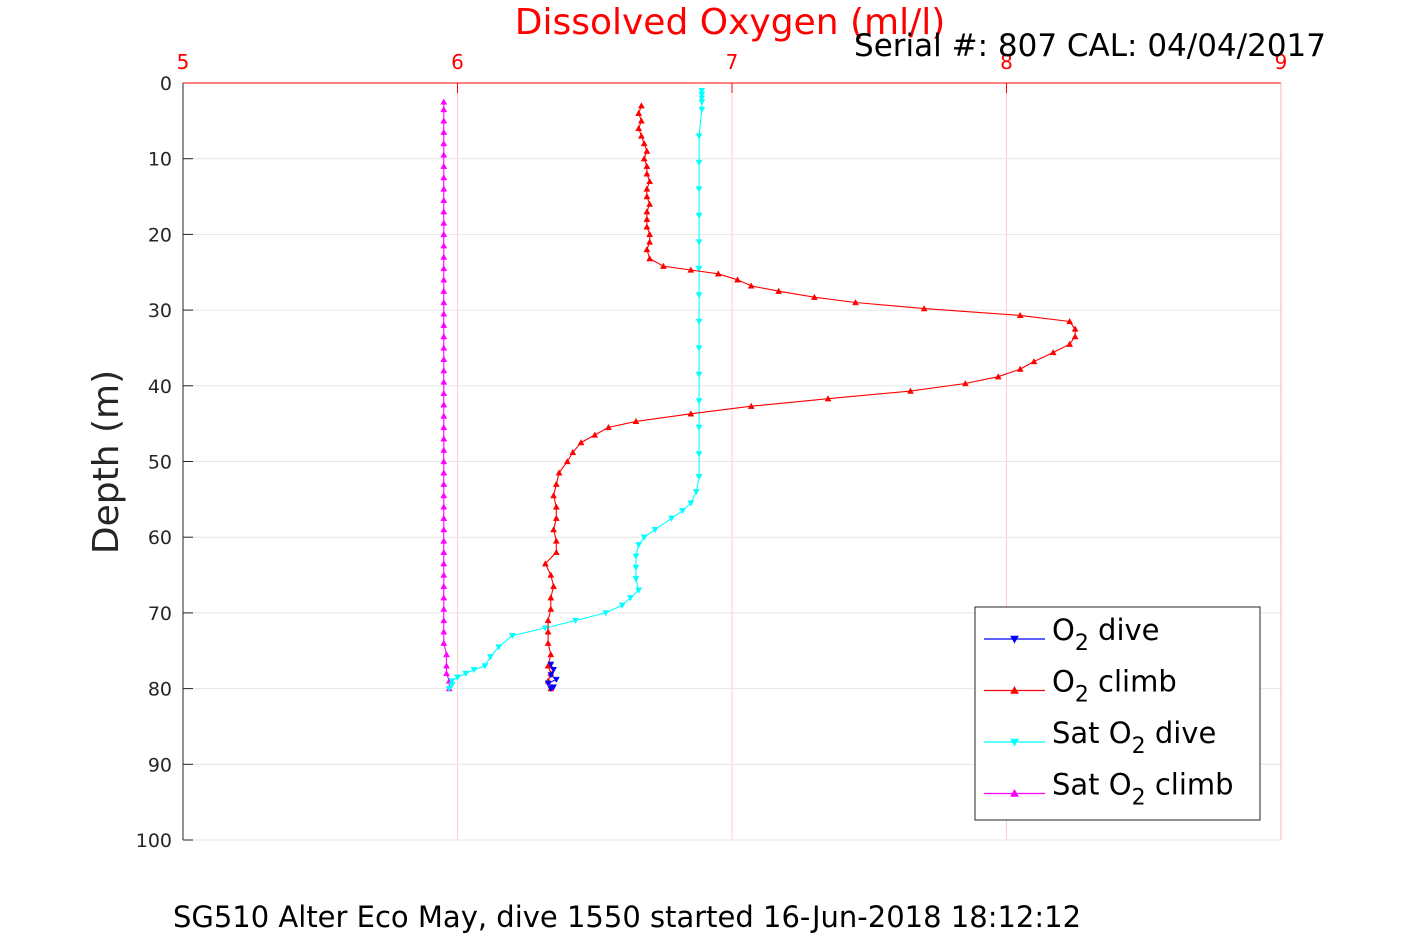 This screenshot has width=1417, height=945. What do you see at coordinates (160, 160) in the screenshot?
I see `y-tick-label: 10` at bounding box center [160, 160].